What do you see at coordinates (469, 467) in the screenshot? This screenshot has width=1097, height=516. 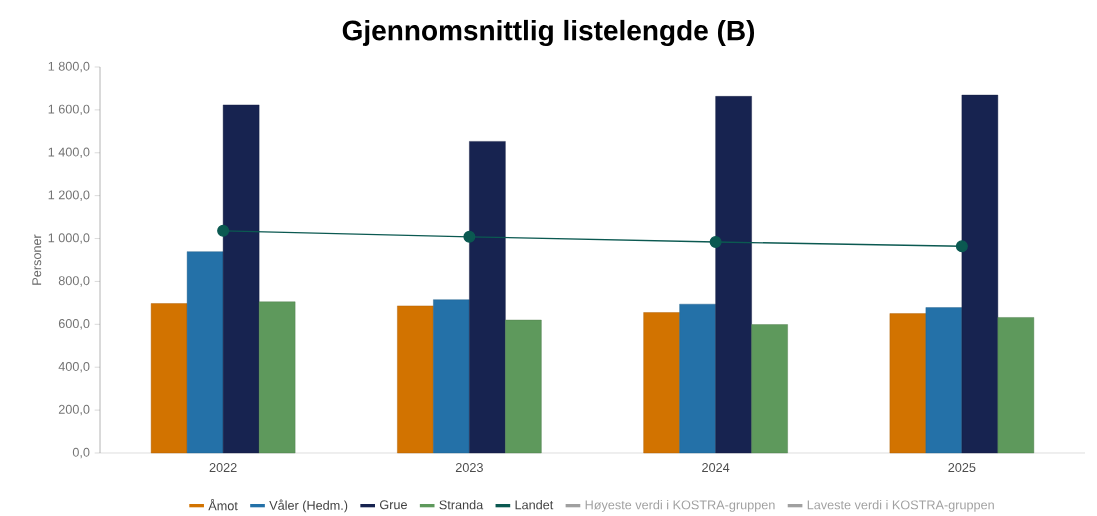 I see `x-tick-label: 2023` at bounding box center [469, 467].